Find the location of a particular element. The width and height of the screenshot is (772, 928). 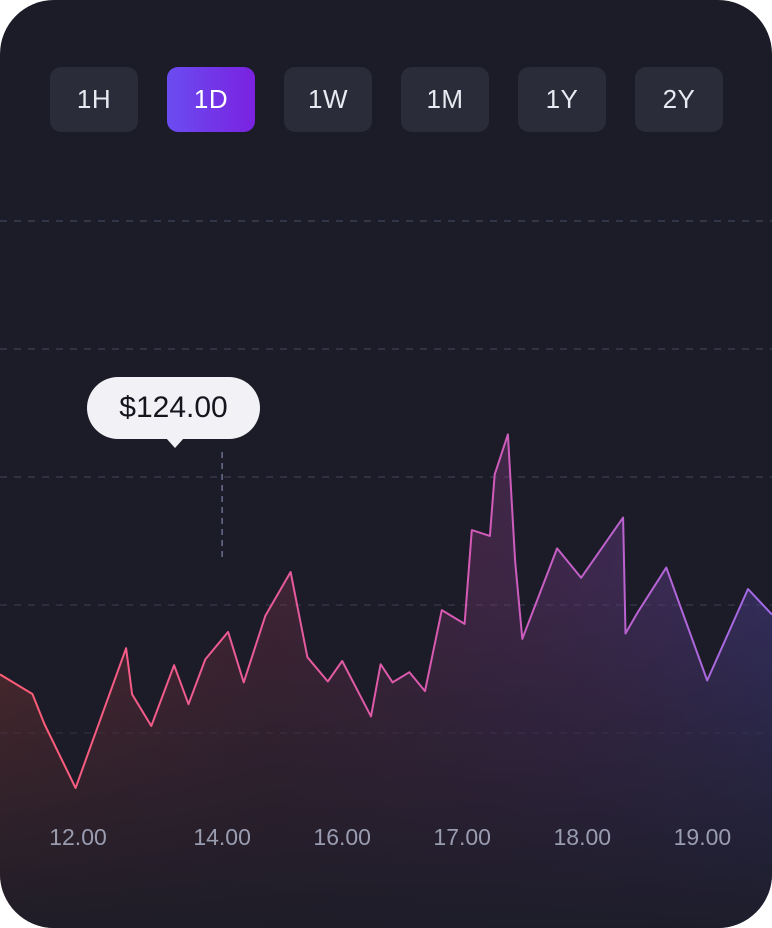

tab-2y: 2Y is located at coordinates (679, 99).